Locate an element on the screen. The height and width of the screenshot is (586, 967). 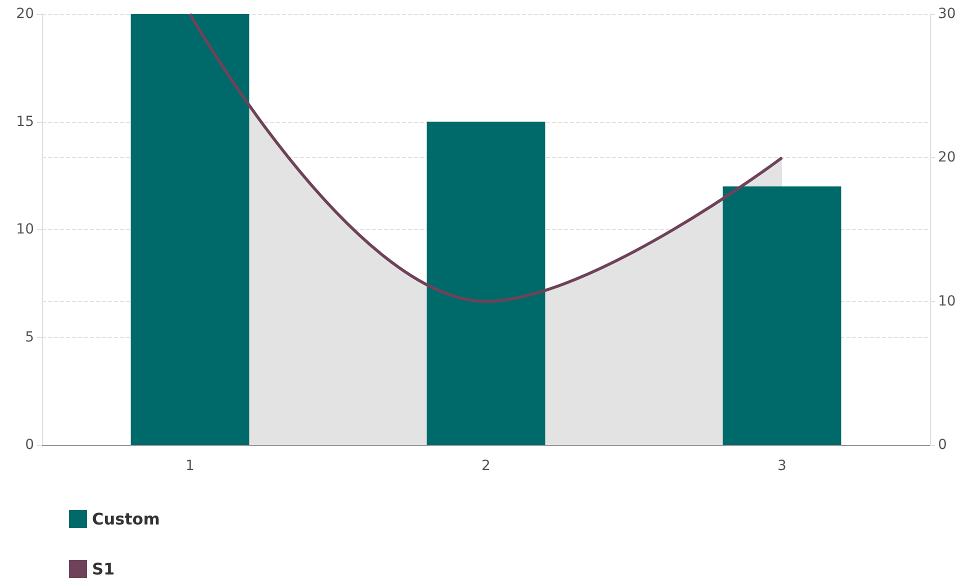
x-tick-label: 1 is located at coordinates (190, 466).